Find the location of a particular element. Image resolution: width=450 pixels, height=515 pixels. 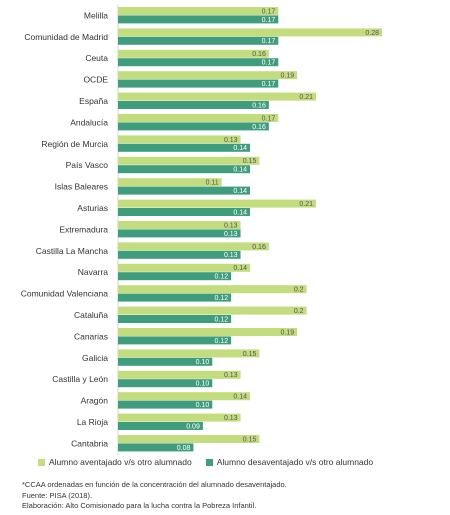

legend-item-advantaged: Alumno aventajado v/s otro alumnado is located at coordinates (115, 462).